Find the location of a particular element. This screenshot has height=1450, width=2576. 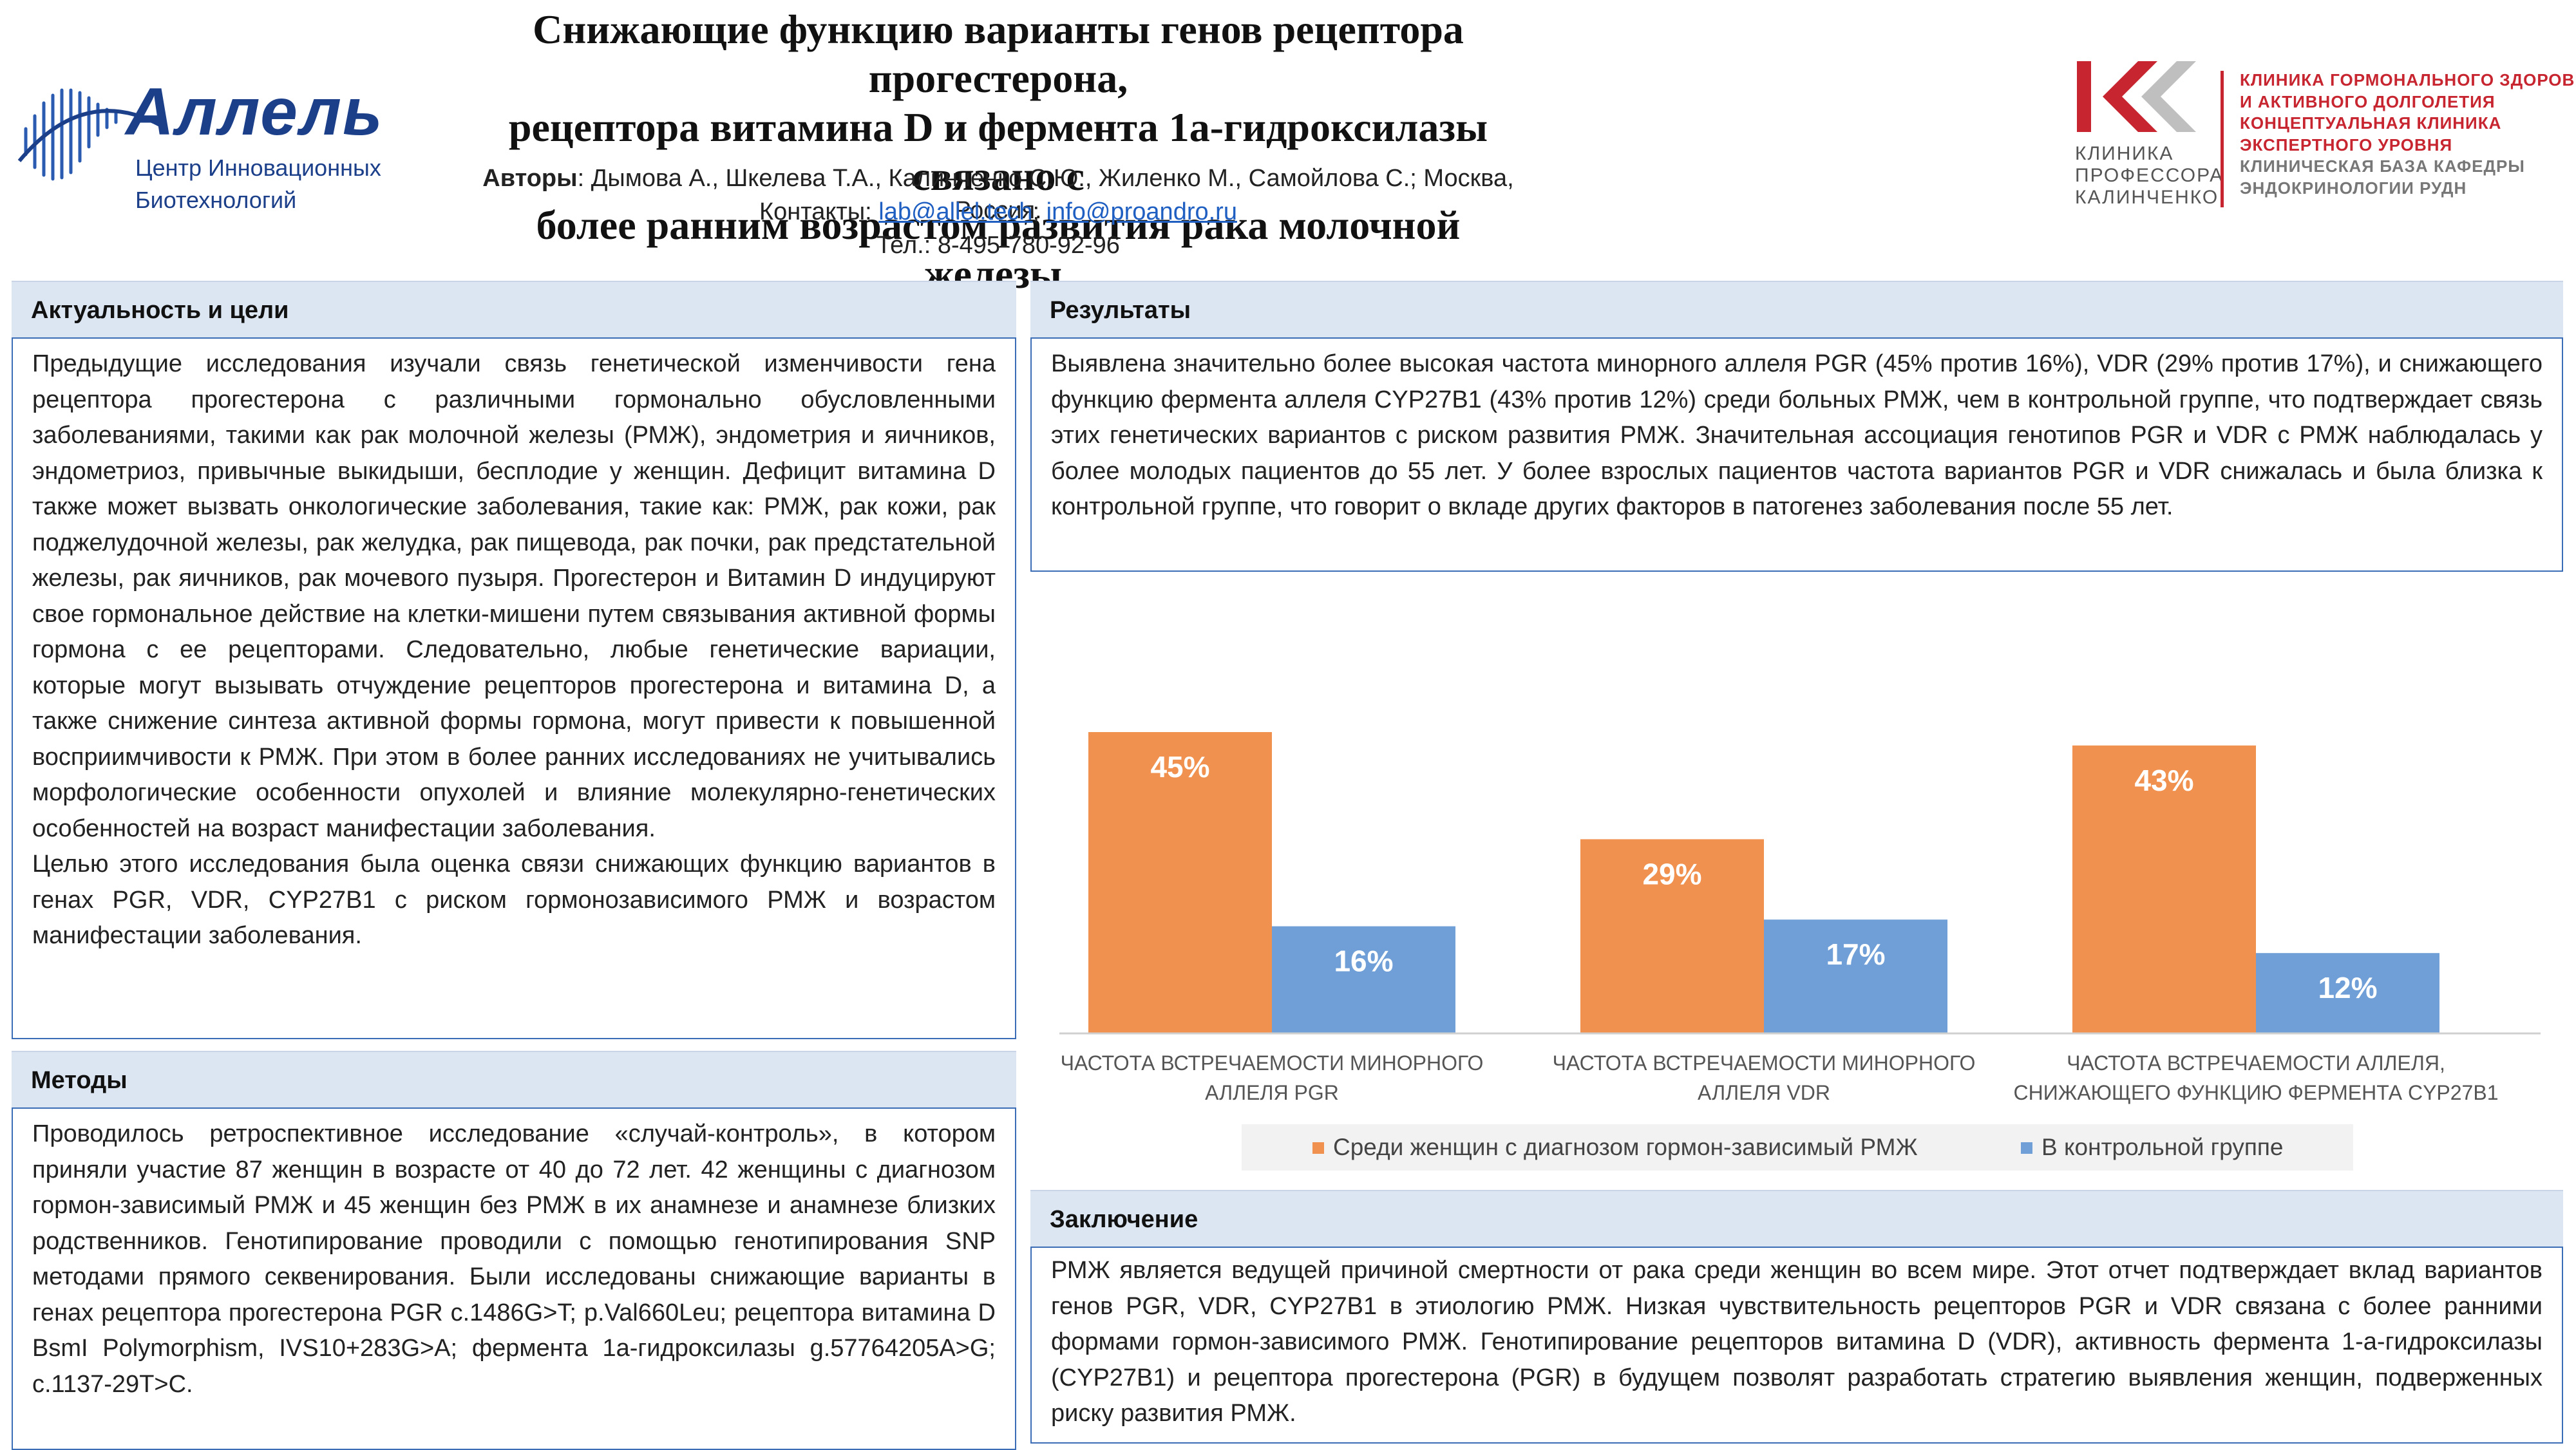

category-label: АЛЛЕЛЯ PGR is located at coordinates (1272, 1092).